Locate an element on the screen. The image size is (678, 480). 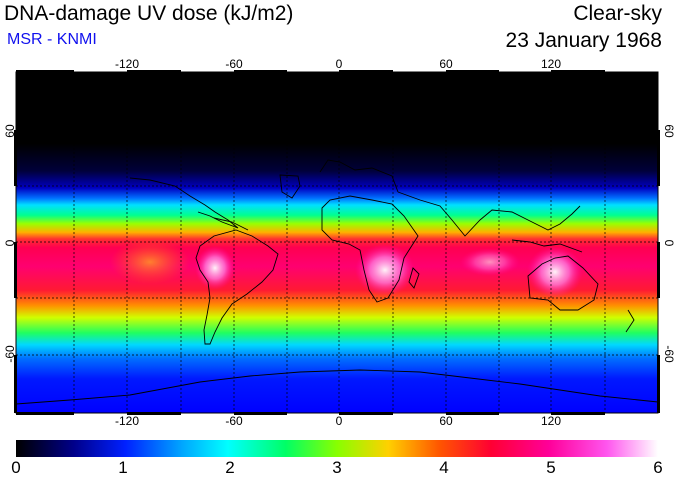
colorbar-label: 4 is located at coordinates (444, 467).